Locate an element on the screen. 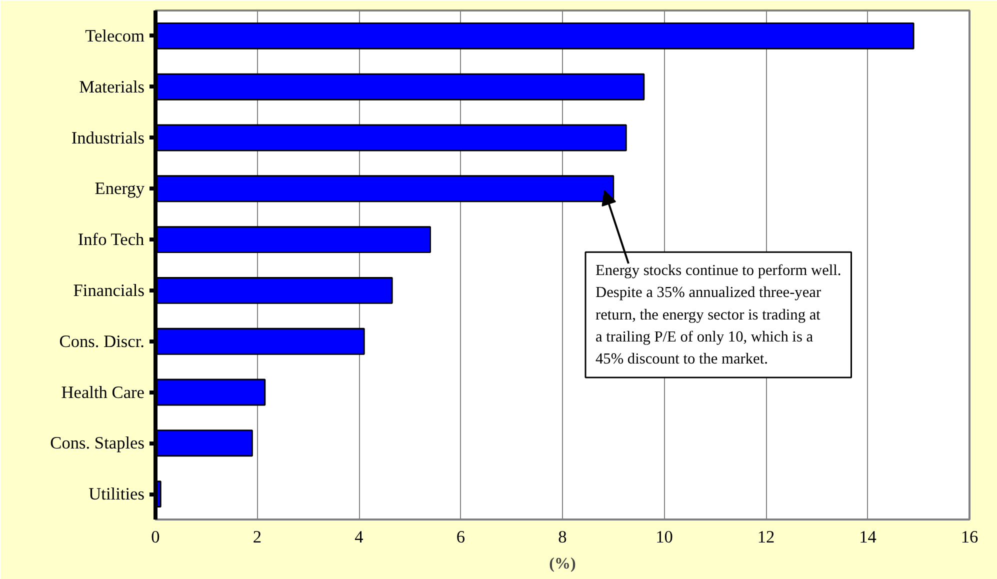 The height and width of the screenshot is (579, 997). y-tick-label: Cons. Staples is located at coordinates (97, 443).